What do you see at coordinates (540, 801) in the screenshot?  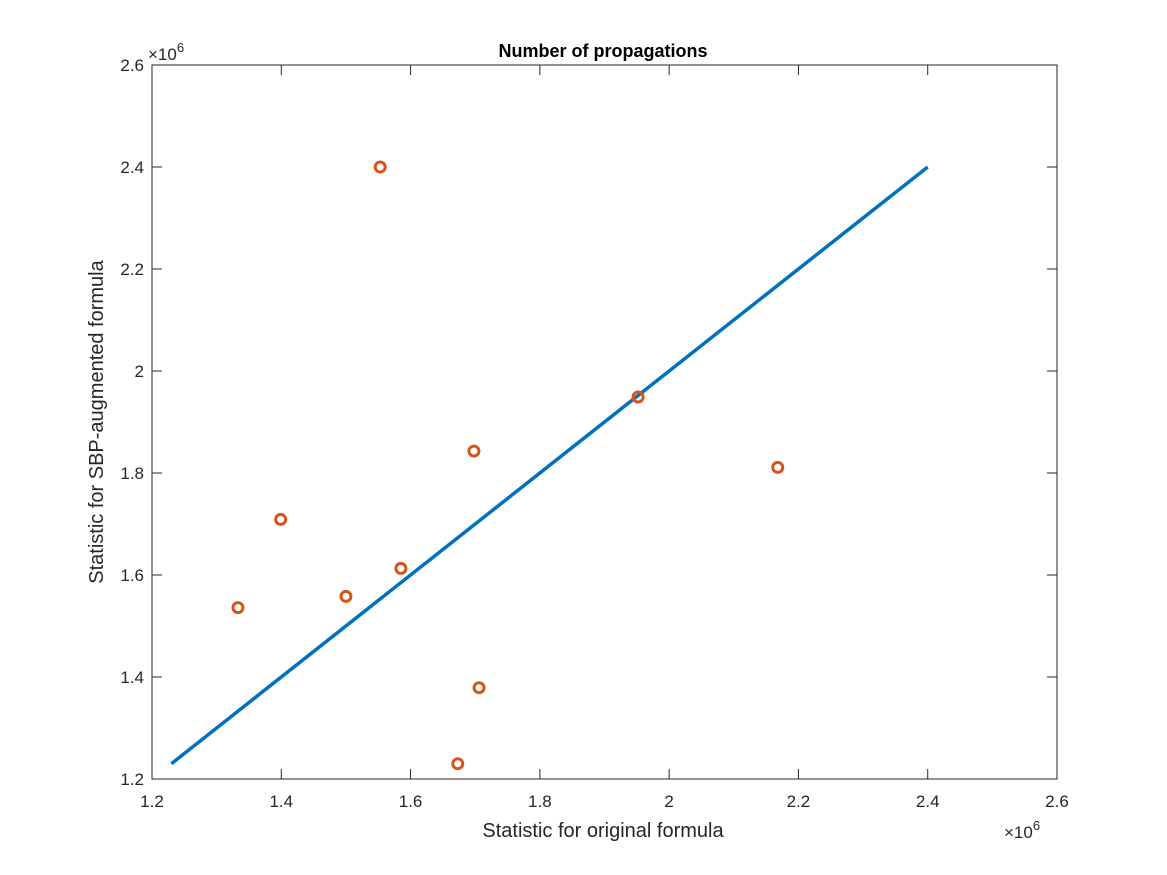 I see `x-tick-label: 1.8` at bounding box center [540, 801].